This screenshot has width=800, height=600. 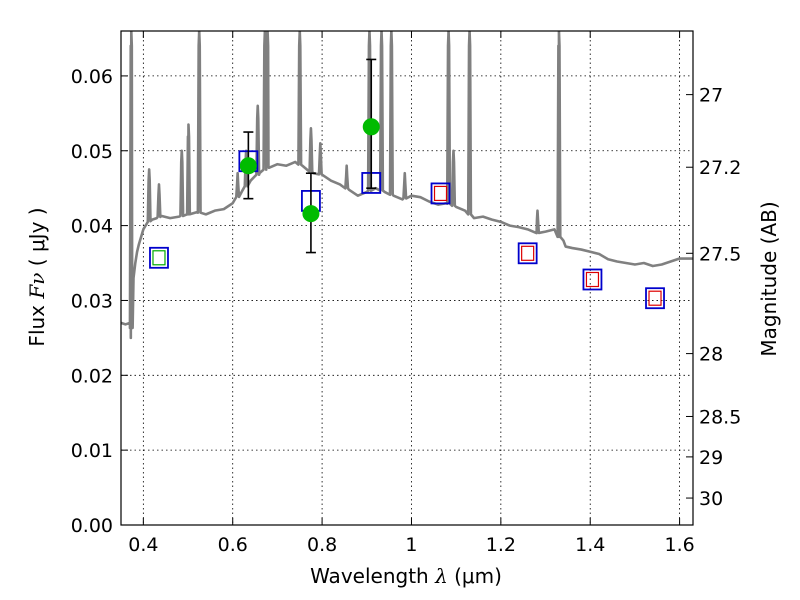 What do you see at coordinates (711, 96) in the screenshot?
I see `y2-tick-label: 27` at bounding box center [711, 96].